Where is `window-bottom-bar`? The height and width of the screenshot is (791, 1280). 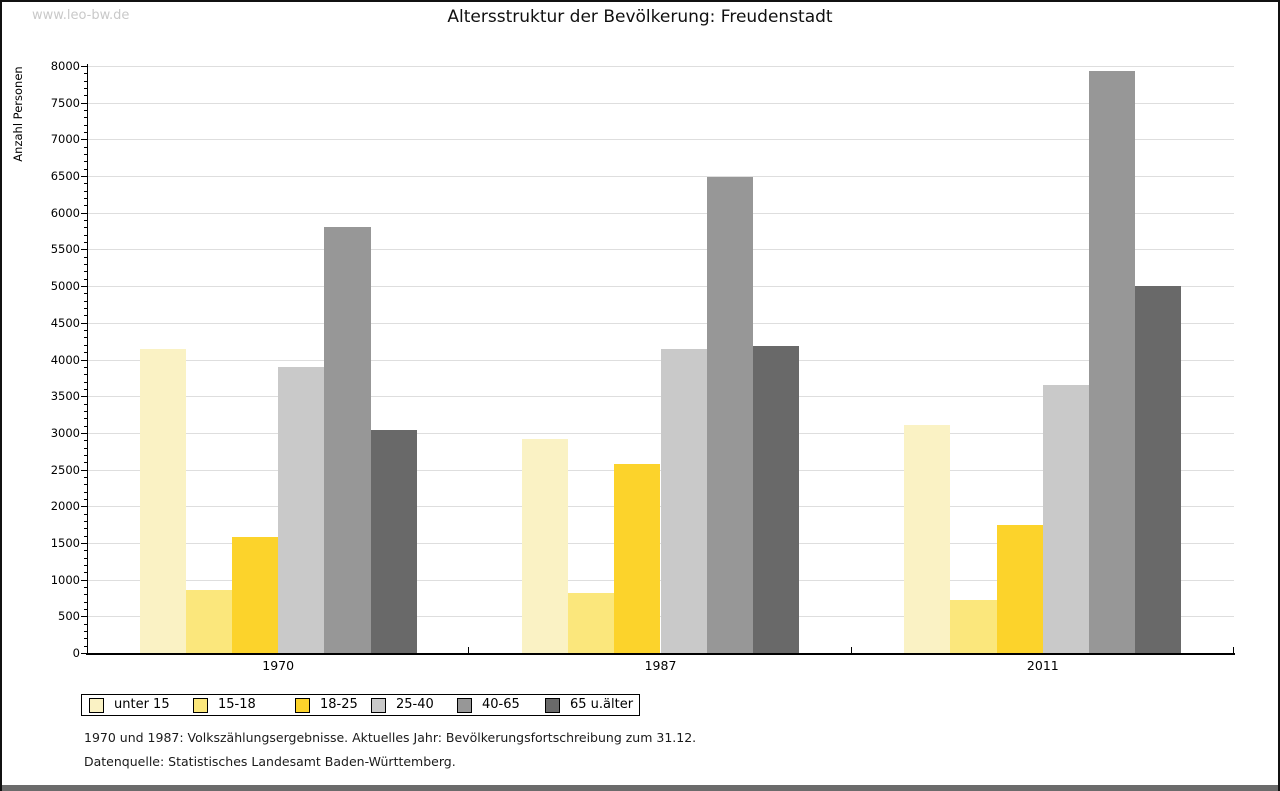
window-bottom-bar is located at coordinates (640, 788).